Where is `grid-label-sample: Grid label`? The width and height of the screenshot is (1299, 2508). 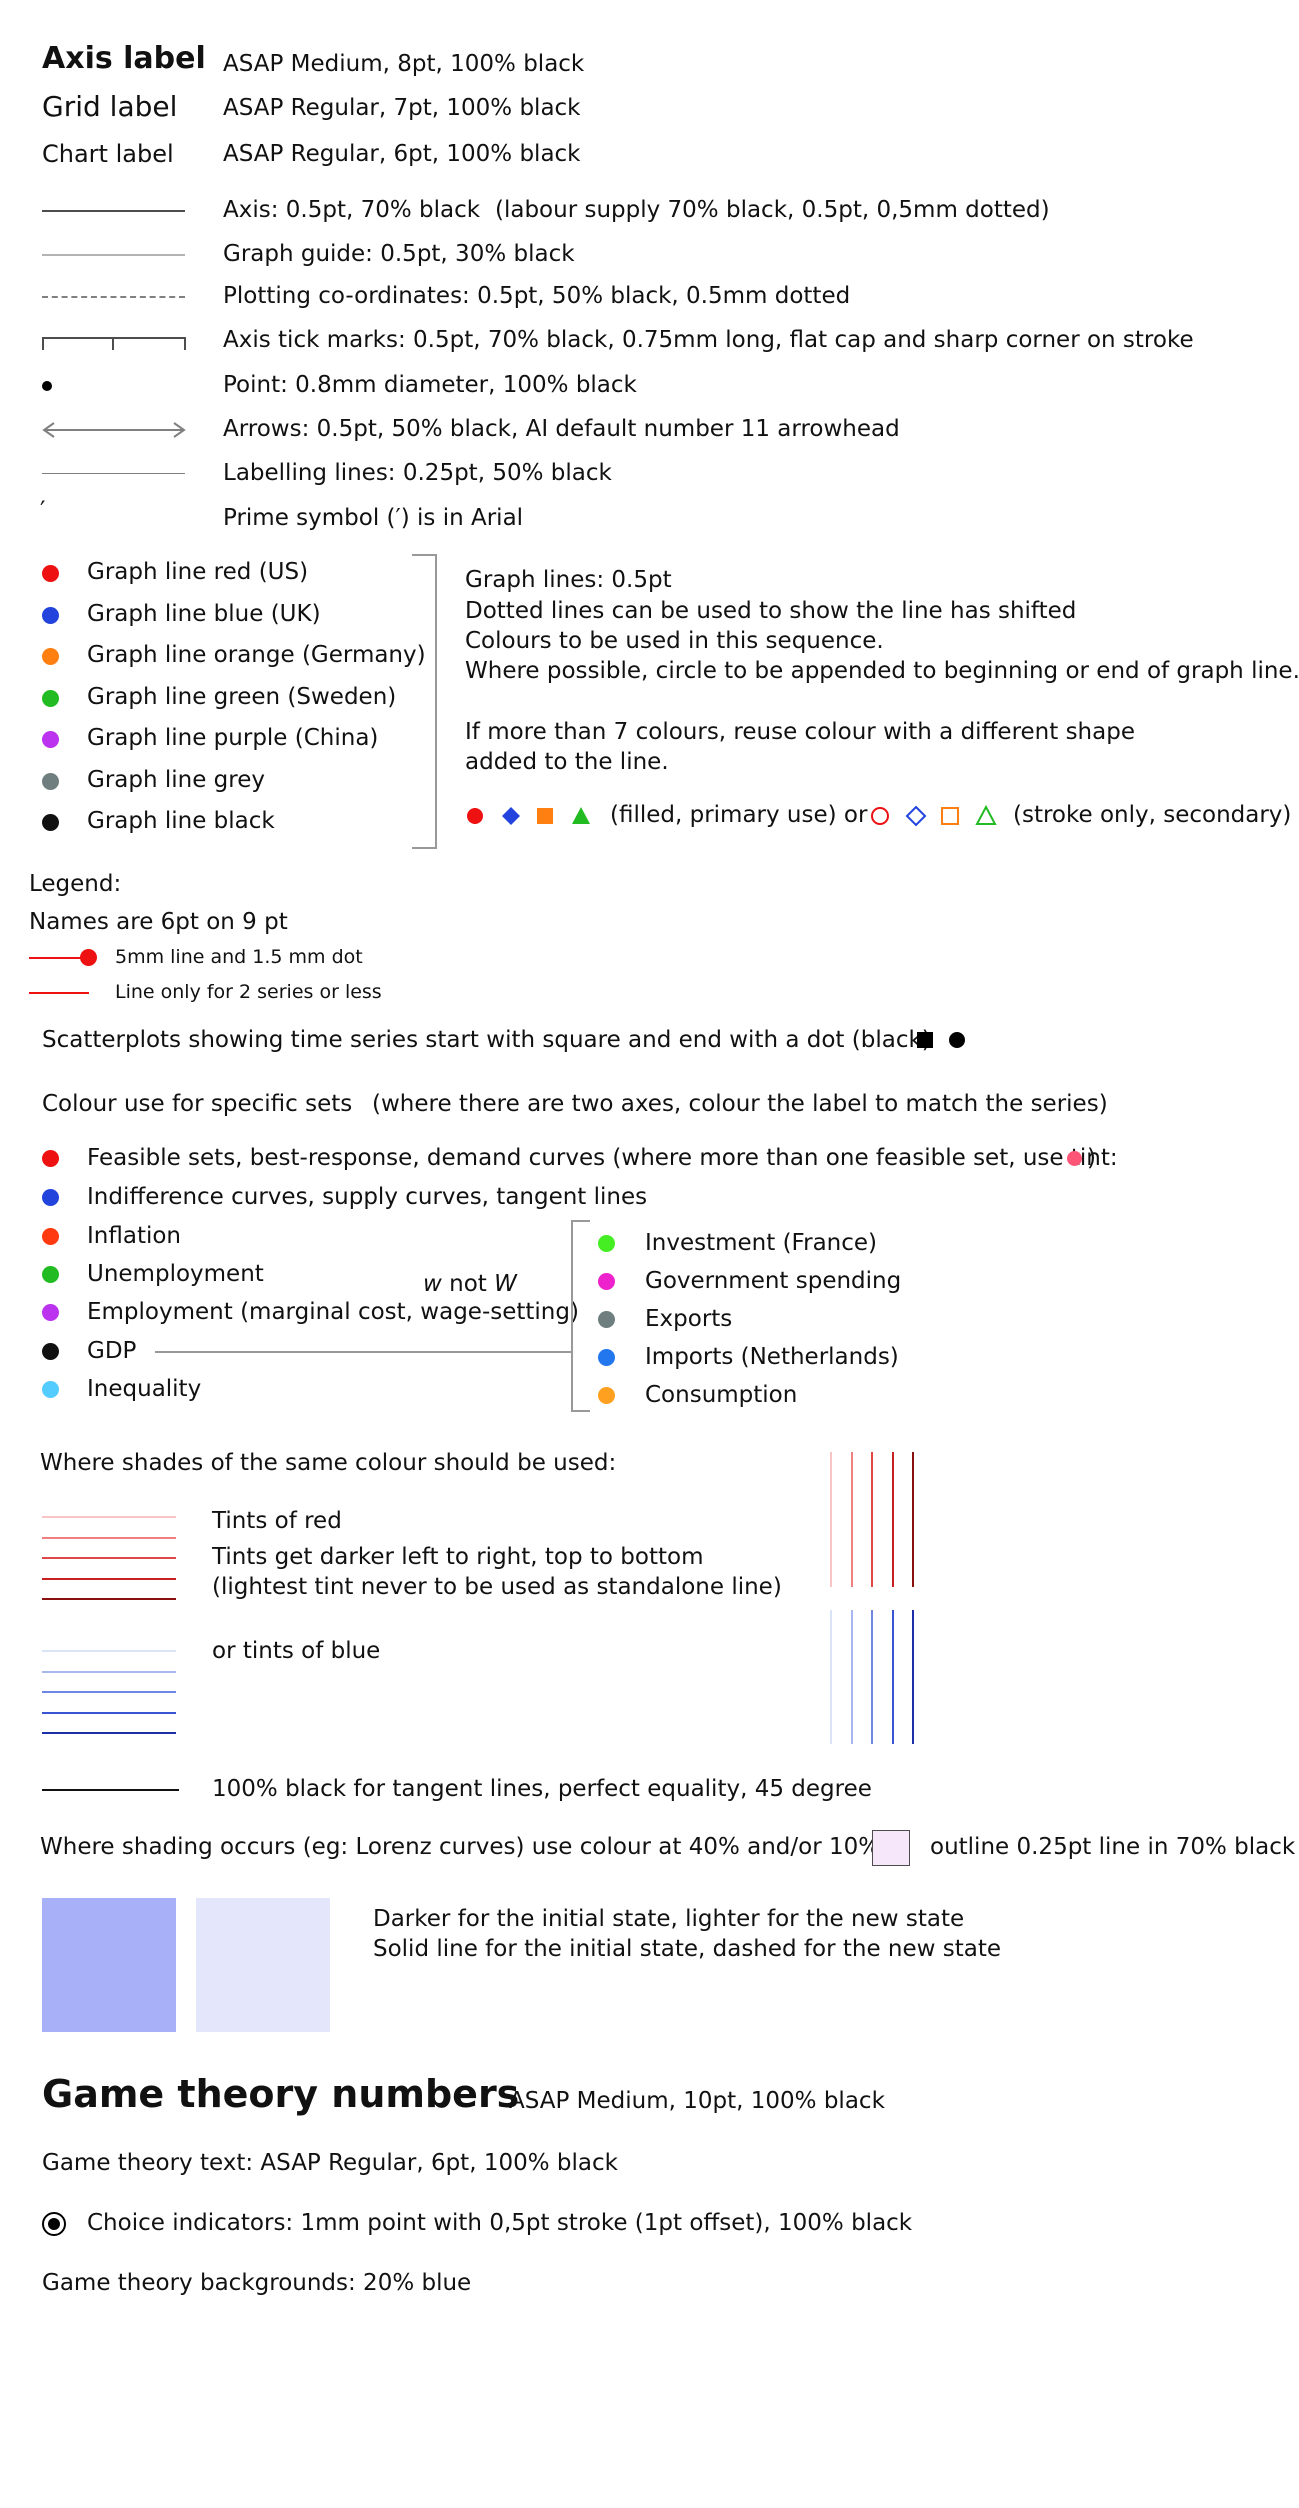 grid-label-sample: Grid label is located at coordinates (110, 106).